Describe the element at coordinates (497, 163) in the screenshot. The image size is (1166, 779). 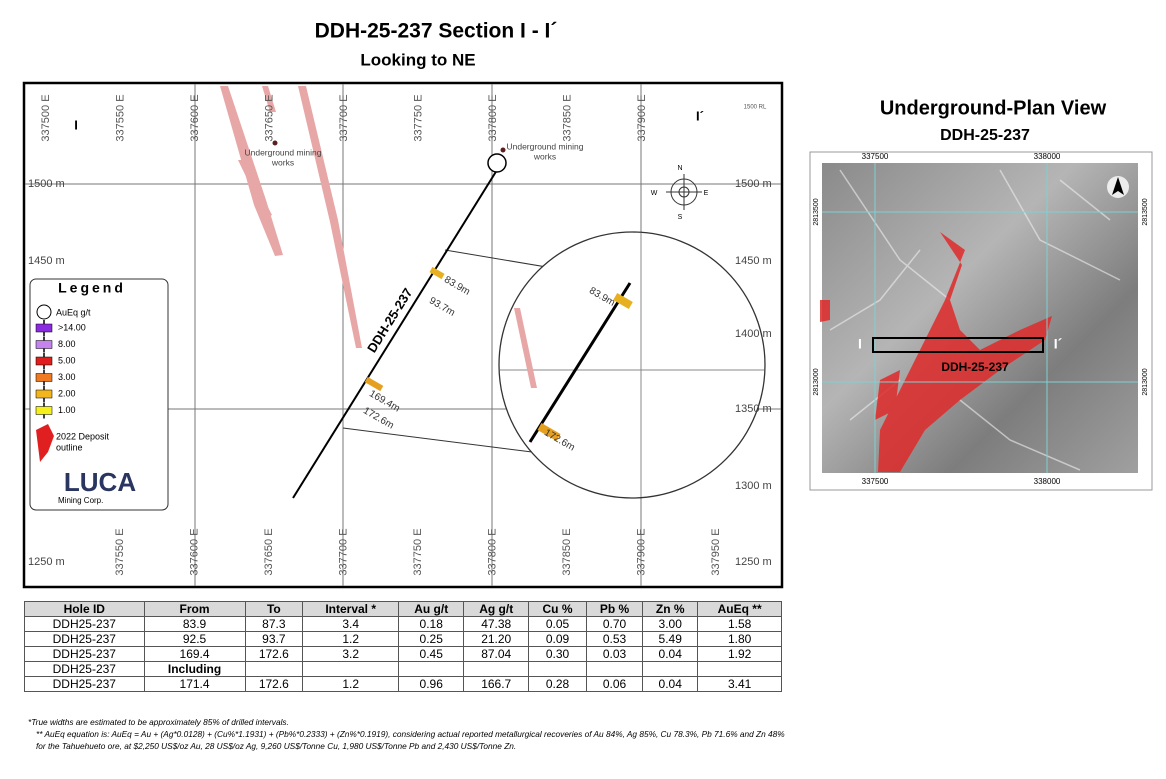
I see `collar` at that location.